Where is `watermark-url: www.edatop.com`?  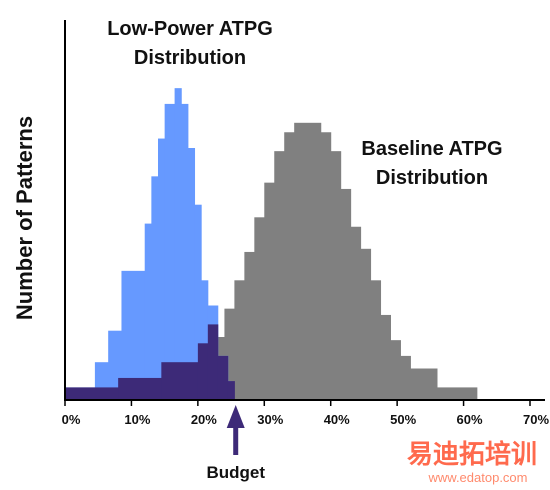 watermark-url: www.edatop.com is located at coordinates (478, 477).